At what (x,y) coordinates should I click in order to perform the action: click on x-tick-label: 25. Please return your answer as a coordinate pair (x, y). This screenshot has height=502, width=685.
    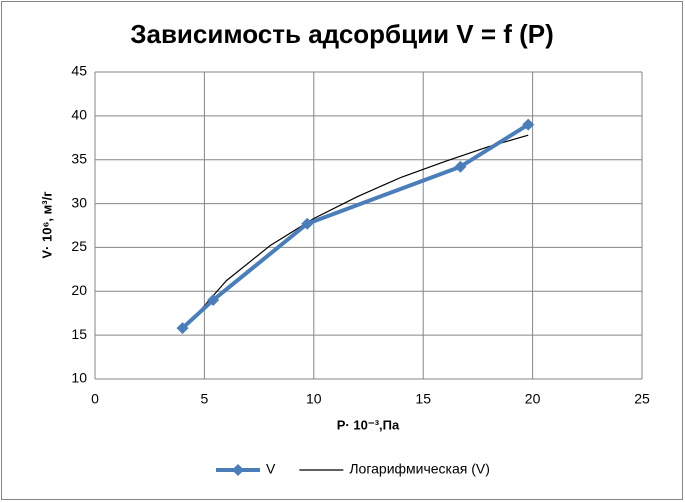
    Looking at the image, I should click on (642, 399).